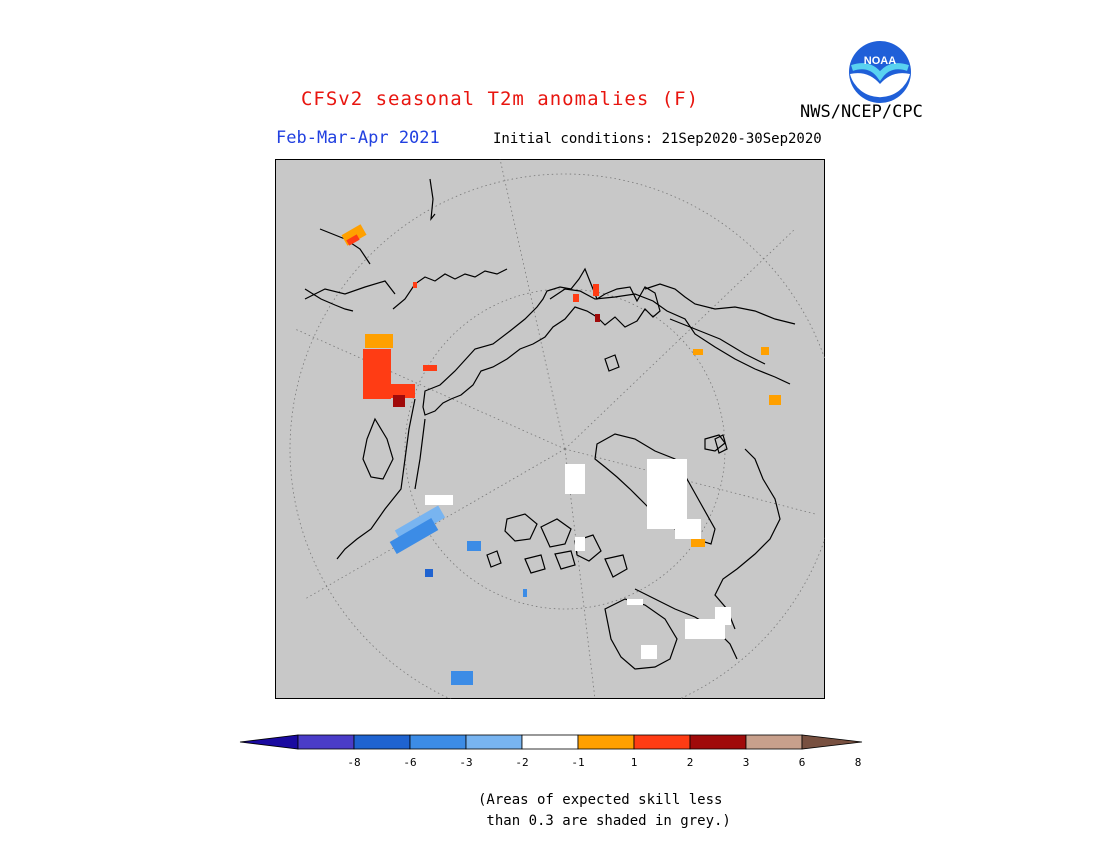  I want to click on legend-tick-label: 8, so click(858, 762).